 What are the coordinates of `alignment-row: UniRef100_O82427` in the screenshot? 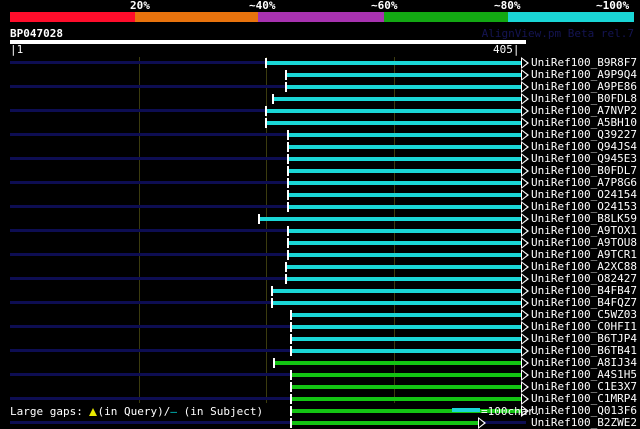 It's located at (320, 279).